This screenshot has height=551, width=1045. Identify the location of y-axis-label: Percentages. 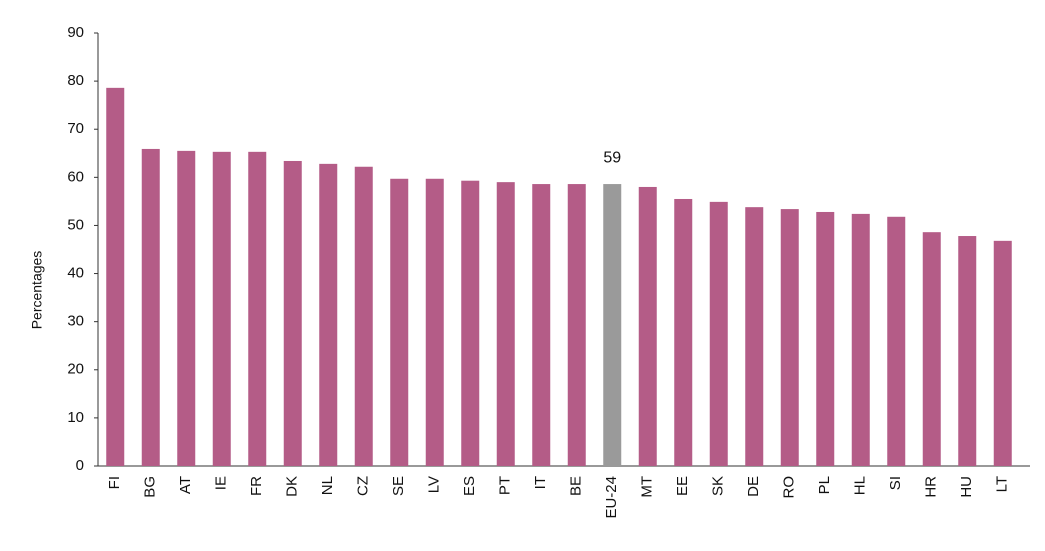
(37, 290).